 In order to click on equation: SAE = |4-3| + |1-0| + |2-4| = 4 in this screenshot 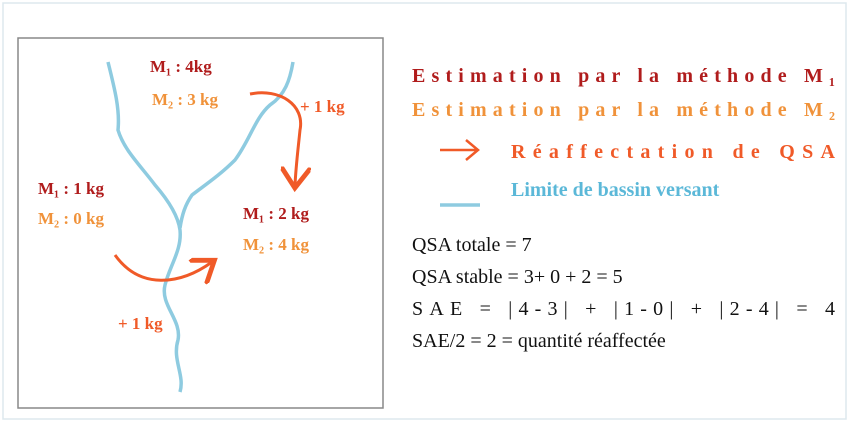, I will do `click(623, 309)`.